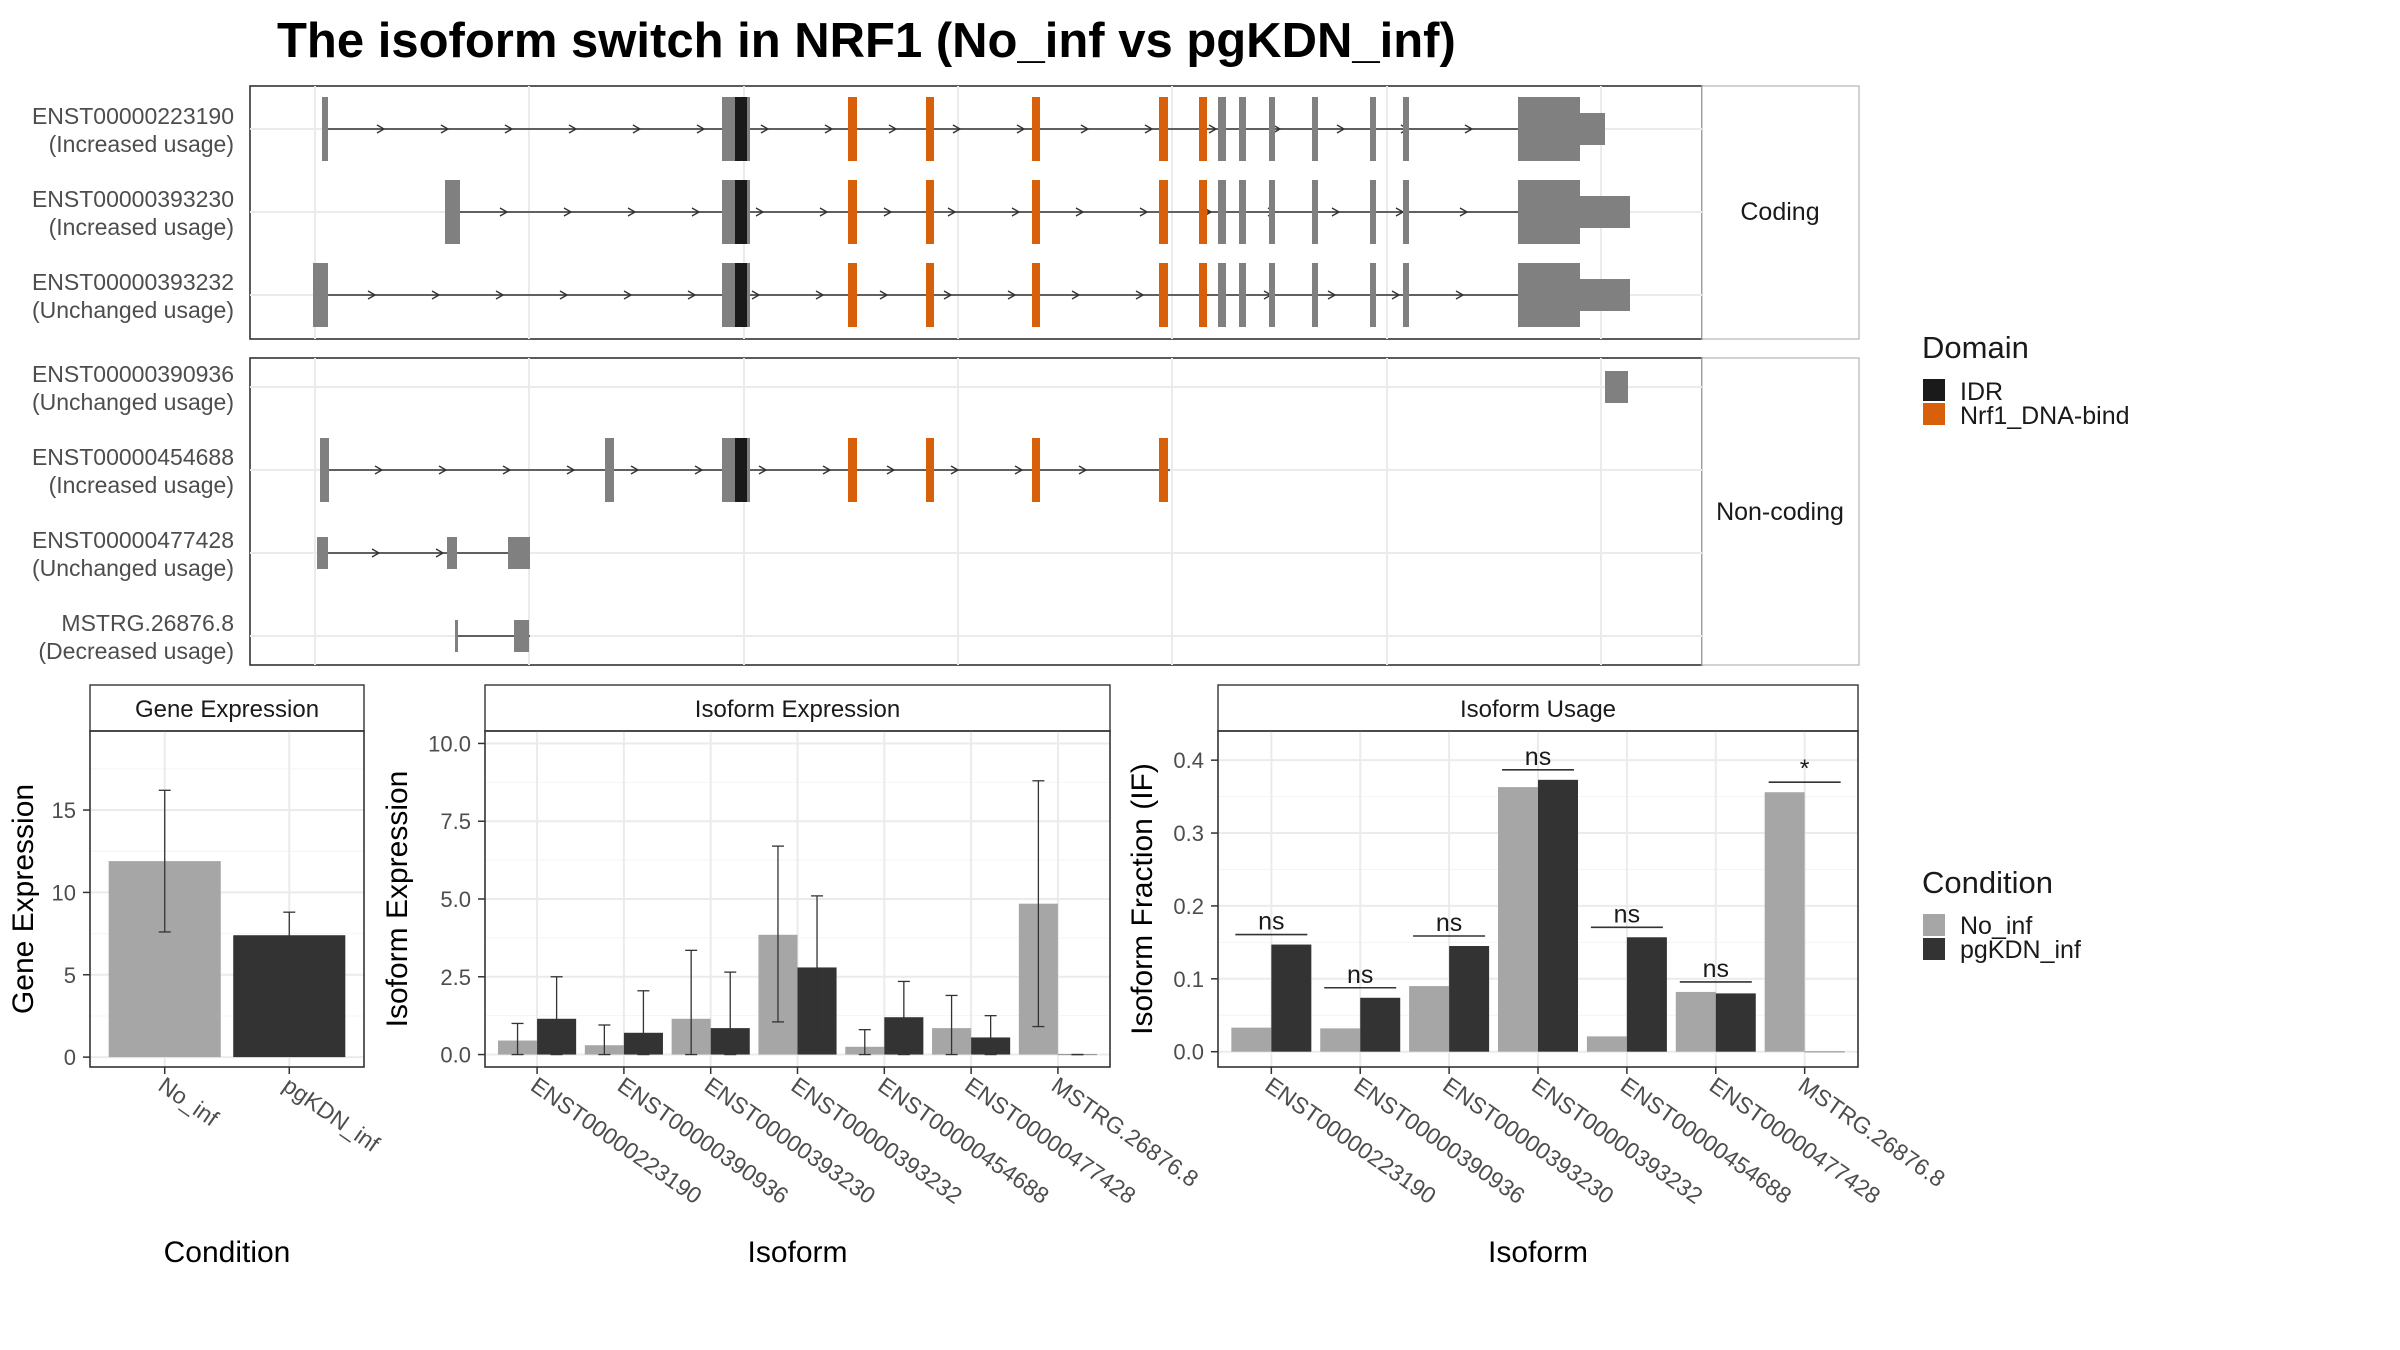 The image size is (2400, 1350). Describe the element at coordinates (227, 709) in the screenshot. I see `panel-title: Gene Expression` at that location.